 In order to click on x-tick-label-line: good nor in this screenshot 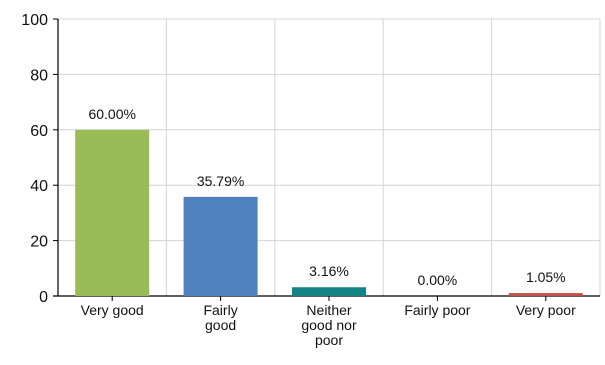, I will do `click(329, 325)`.